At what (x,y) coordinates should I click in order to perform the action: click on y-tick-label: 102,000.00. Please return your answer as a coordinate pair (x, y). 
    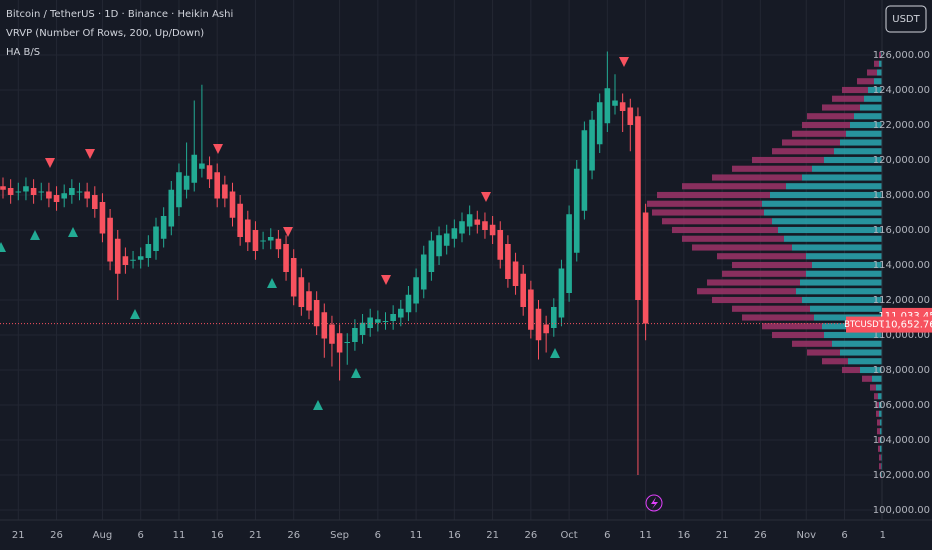
    Looking at the image, I should click on (901, 475).